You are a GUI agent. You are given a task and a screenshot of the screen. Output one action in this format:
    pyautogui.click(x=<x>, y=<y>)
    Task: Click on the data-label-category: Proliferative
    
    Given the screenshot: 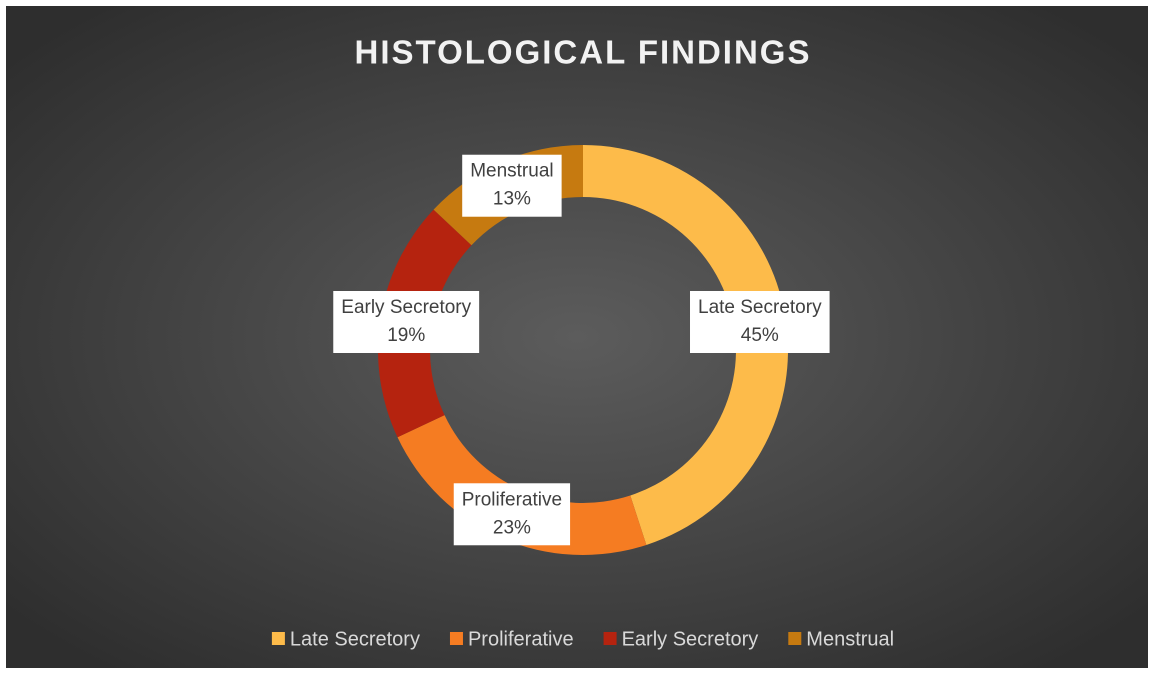 What is the action you would take?
    pyautogui.click(x=512, y=499)
    